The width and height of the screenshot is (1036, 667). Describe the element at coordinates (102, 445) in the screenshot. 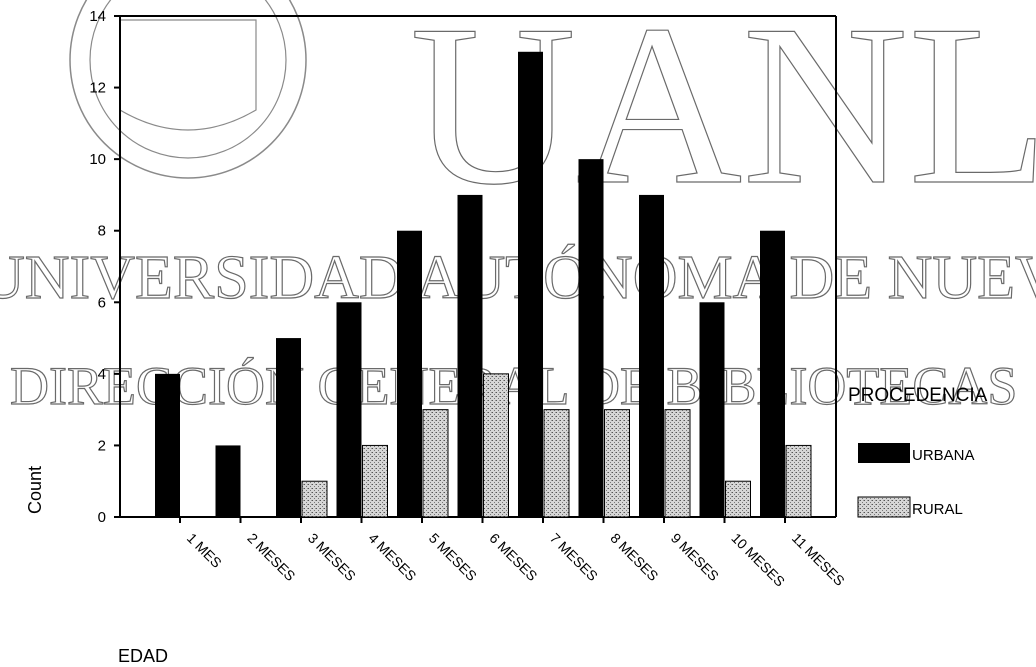

I see `y-tick-label: 2` at that location.